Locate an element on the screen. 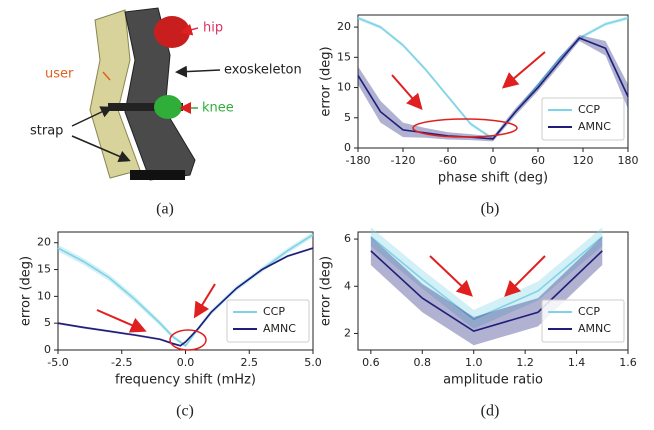 This screenshot has height=430, width=654. label-user: user is located at coordinates (59, 74).